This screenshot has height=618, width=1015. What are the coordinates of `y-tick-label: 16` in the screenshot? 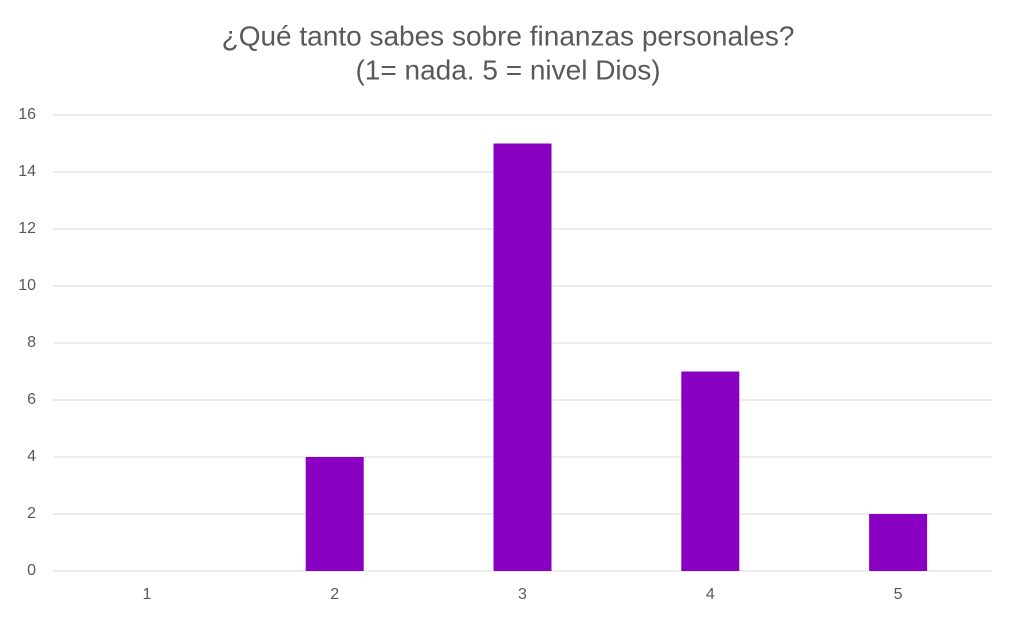 It's located at (27, 114).